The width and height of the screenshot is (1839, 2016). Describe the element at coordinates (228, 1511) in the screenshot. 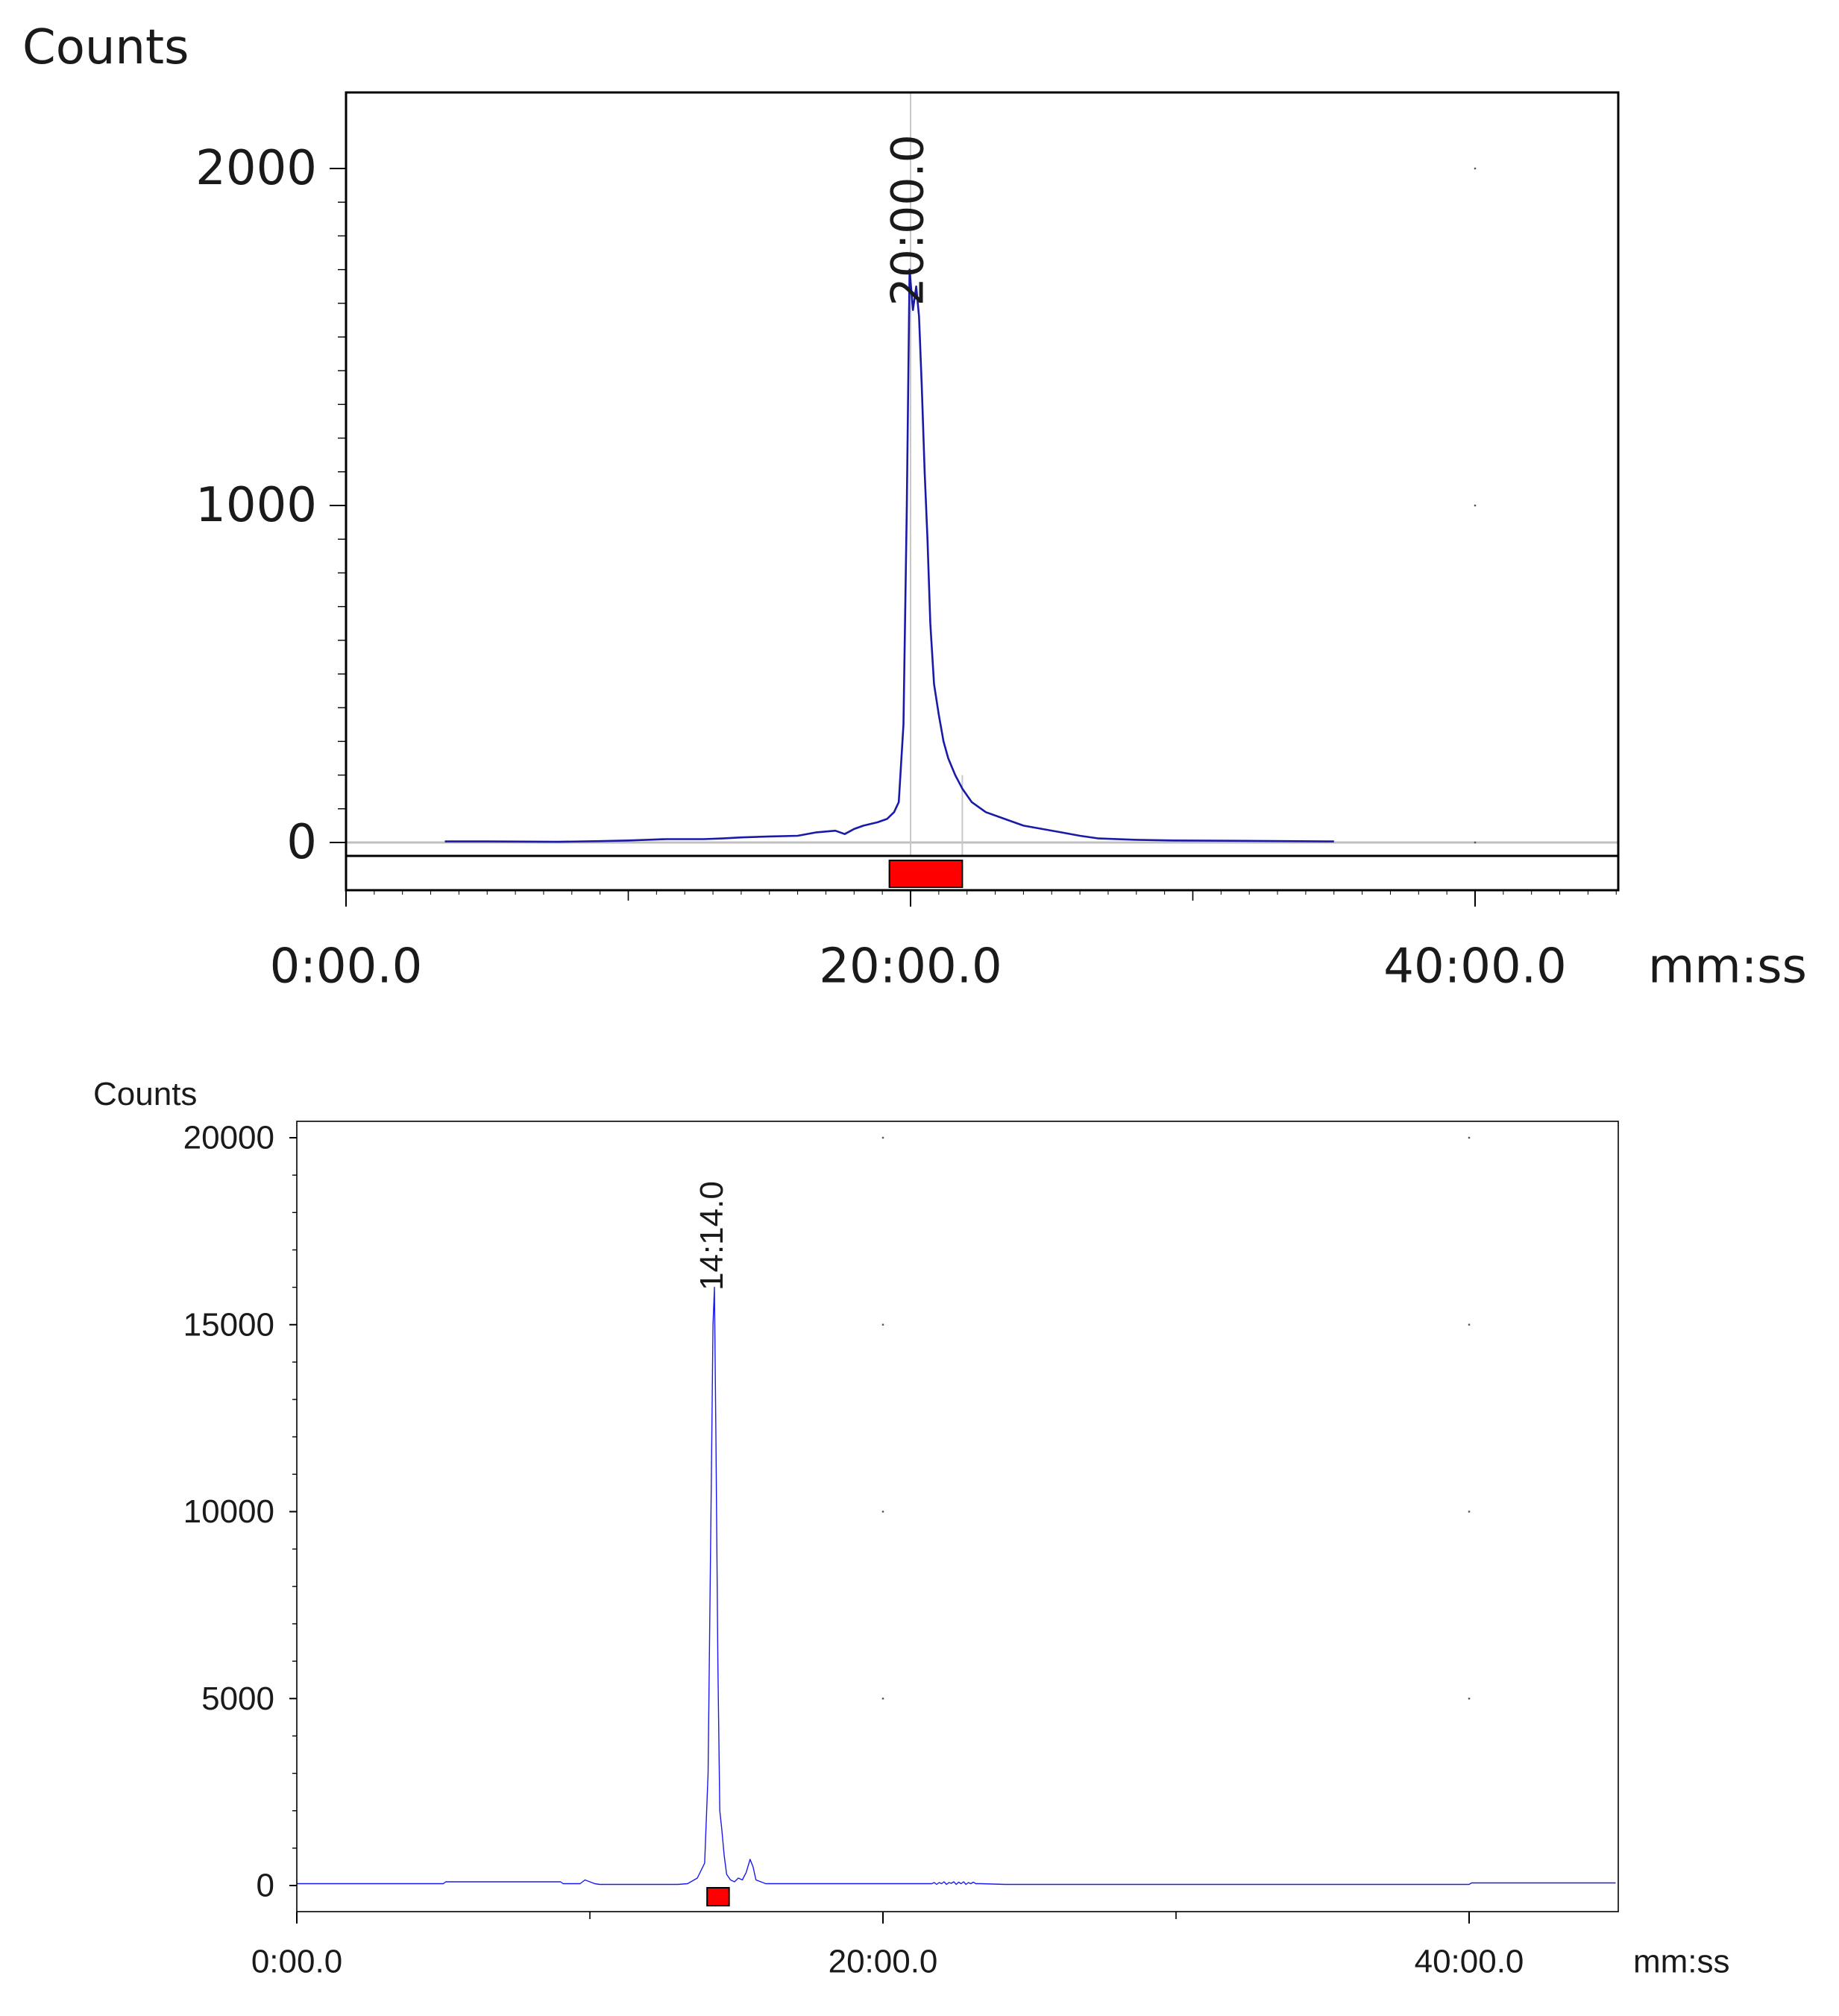

I see `y-tick-label: 10000` at that location.